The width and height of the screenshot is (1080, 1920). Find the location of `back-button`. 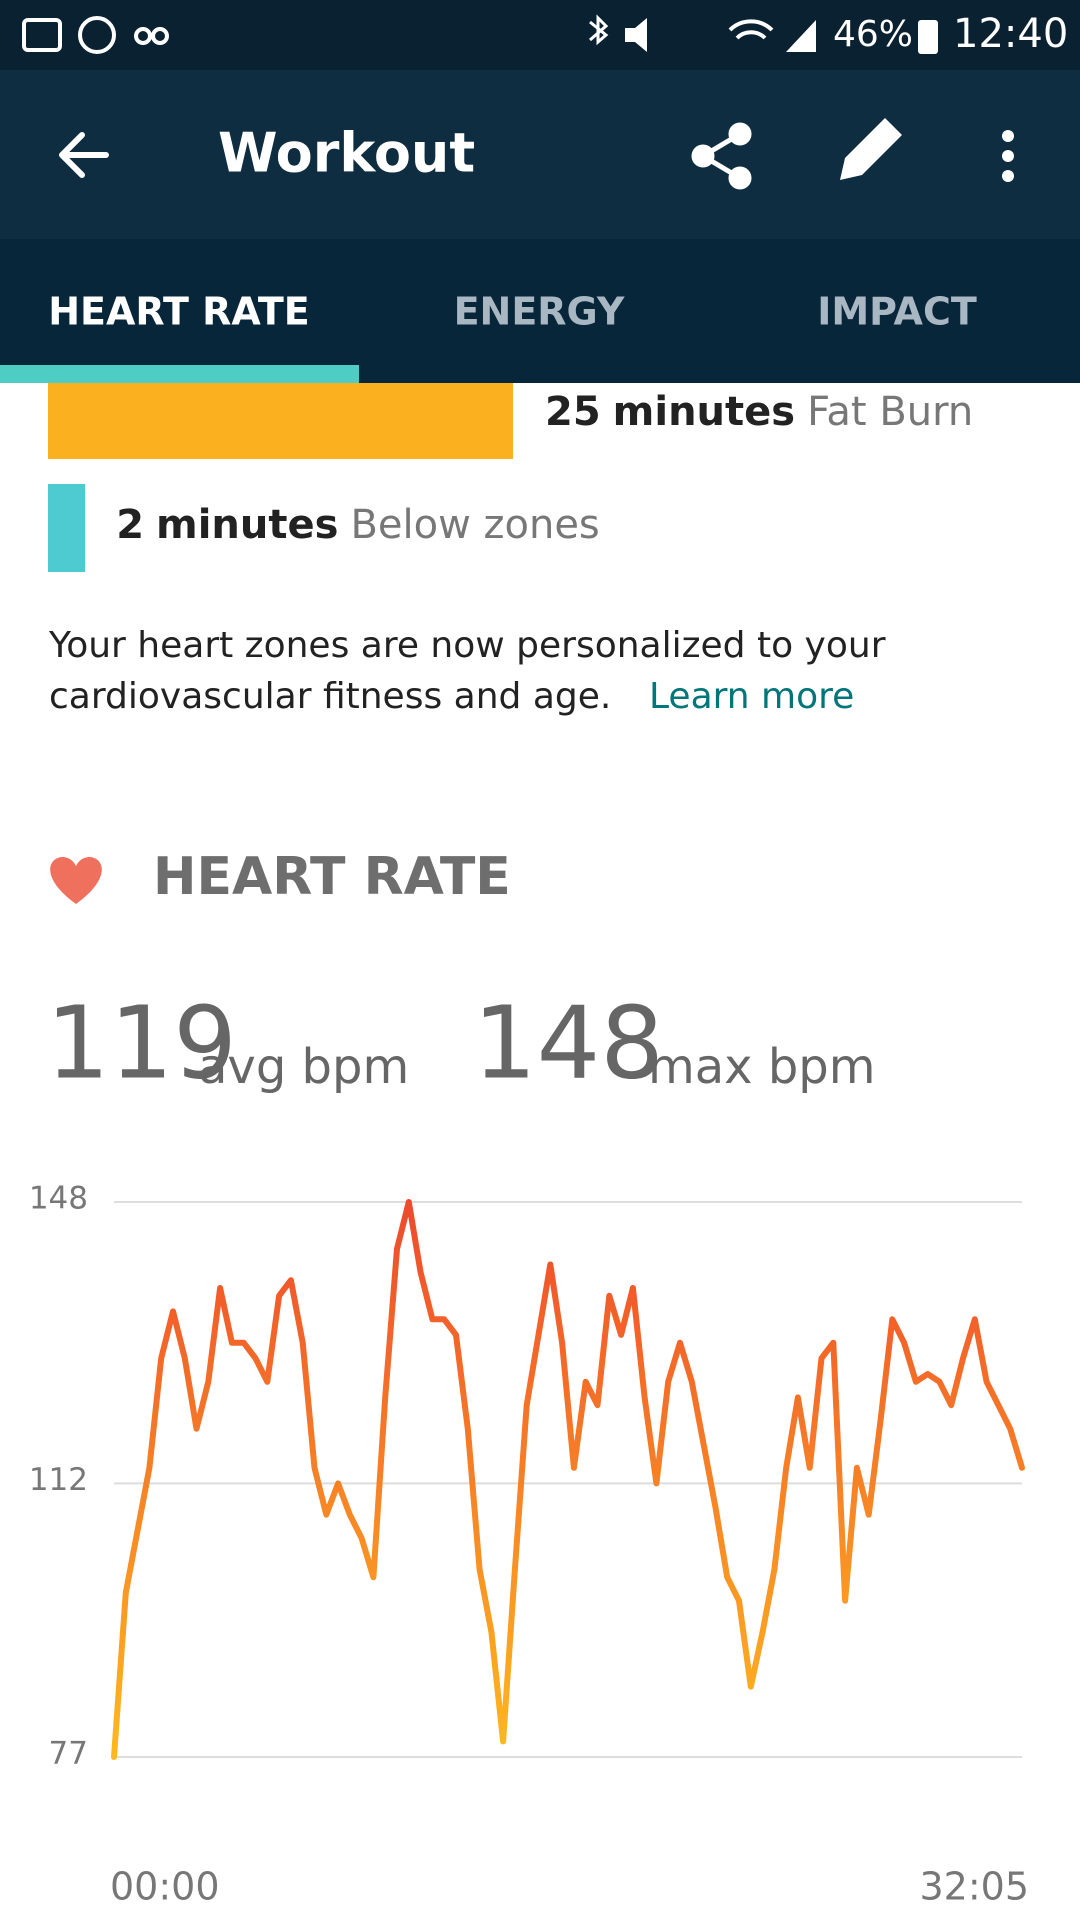

back-button is located at coordinates (84, 155).